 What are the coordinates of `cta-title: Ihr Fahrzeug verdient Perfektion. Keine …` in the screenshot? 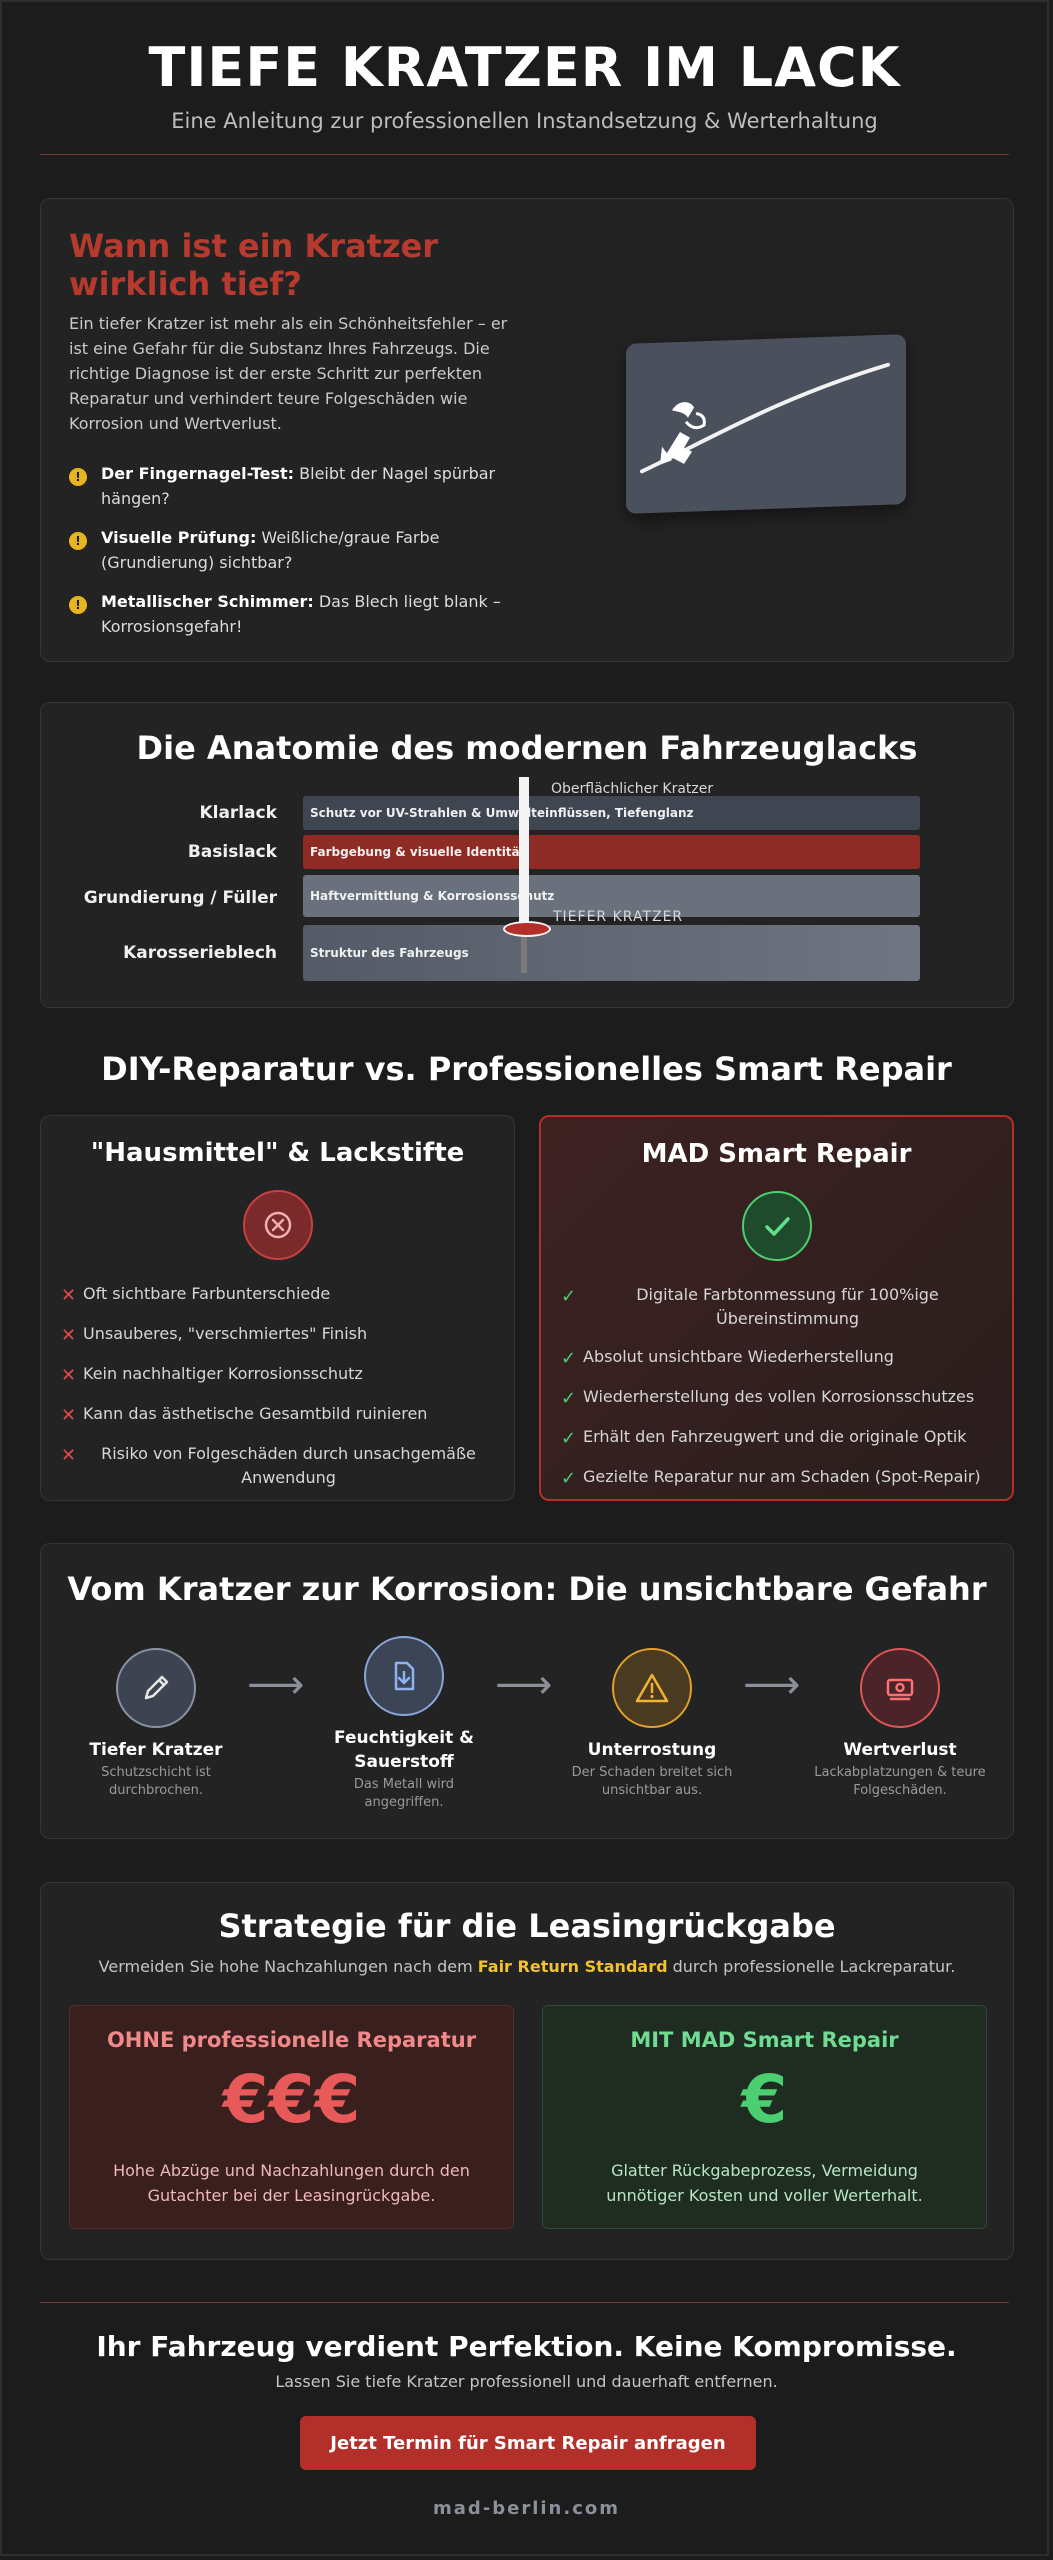 It's located at (526, 2346).